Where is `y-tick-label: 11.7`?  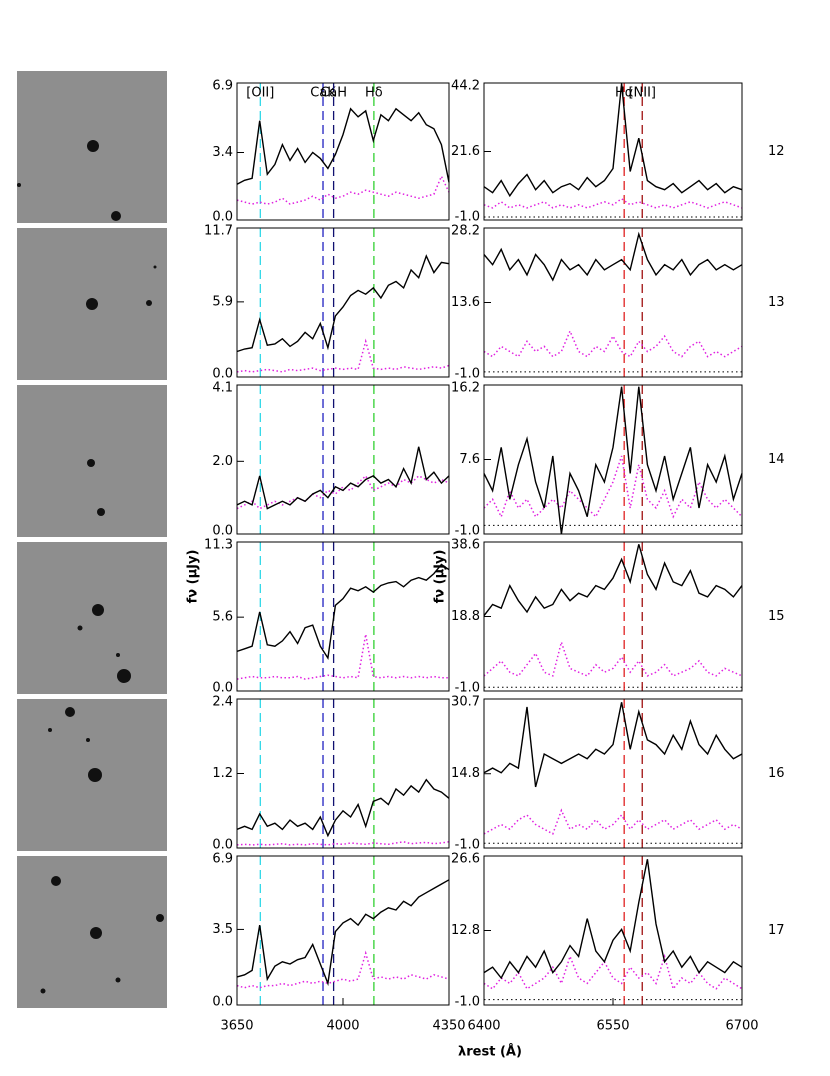 y-tick-label: 11.7 is located at coordinates (218, 231).